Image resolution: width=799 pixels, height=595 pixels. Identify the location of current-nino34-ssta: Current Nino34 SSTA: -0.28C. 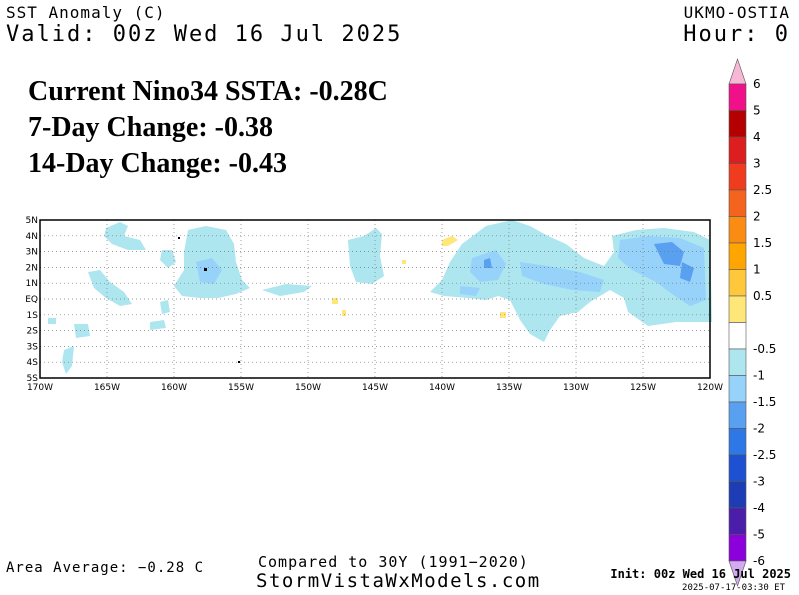
(208, 91).